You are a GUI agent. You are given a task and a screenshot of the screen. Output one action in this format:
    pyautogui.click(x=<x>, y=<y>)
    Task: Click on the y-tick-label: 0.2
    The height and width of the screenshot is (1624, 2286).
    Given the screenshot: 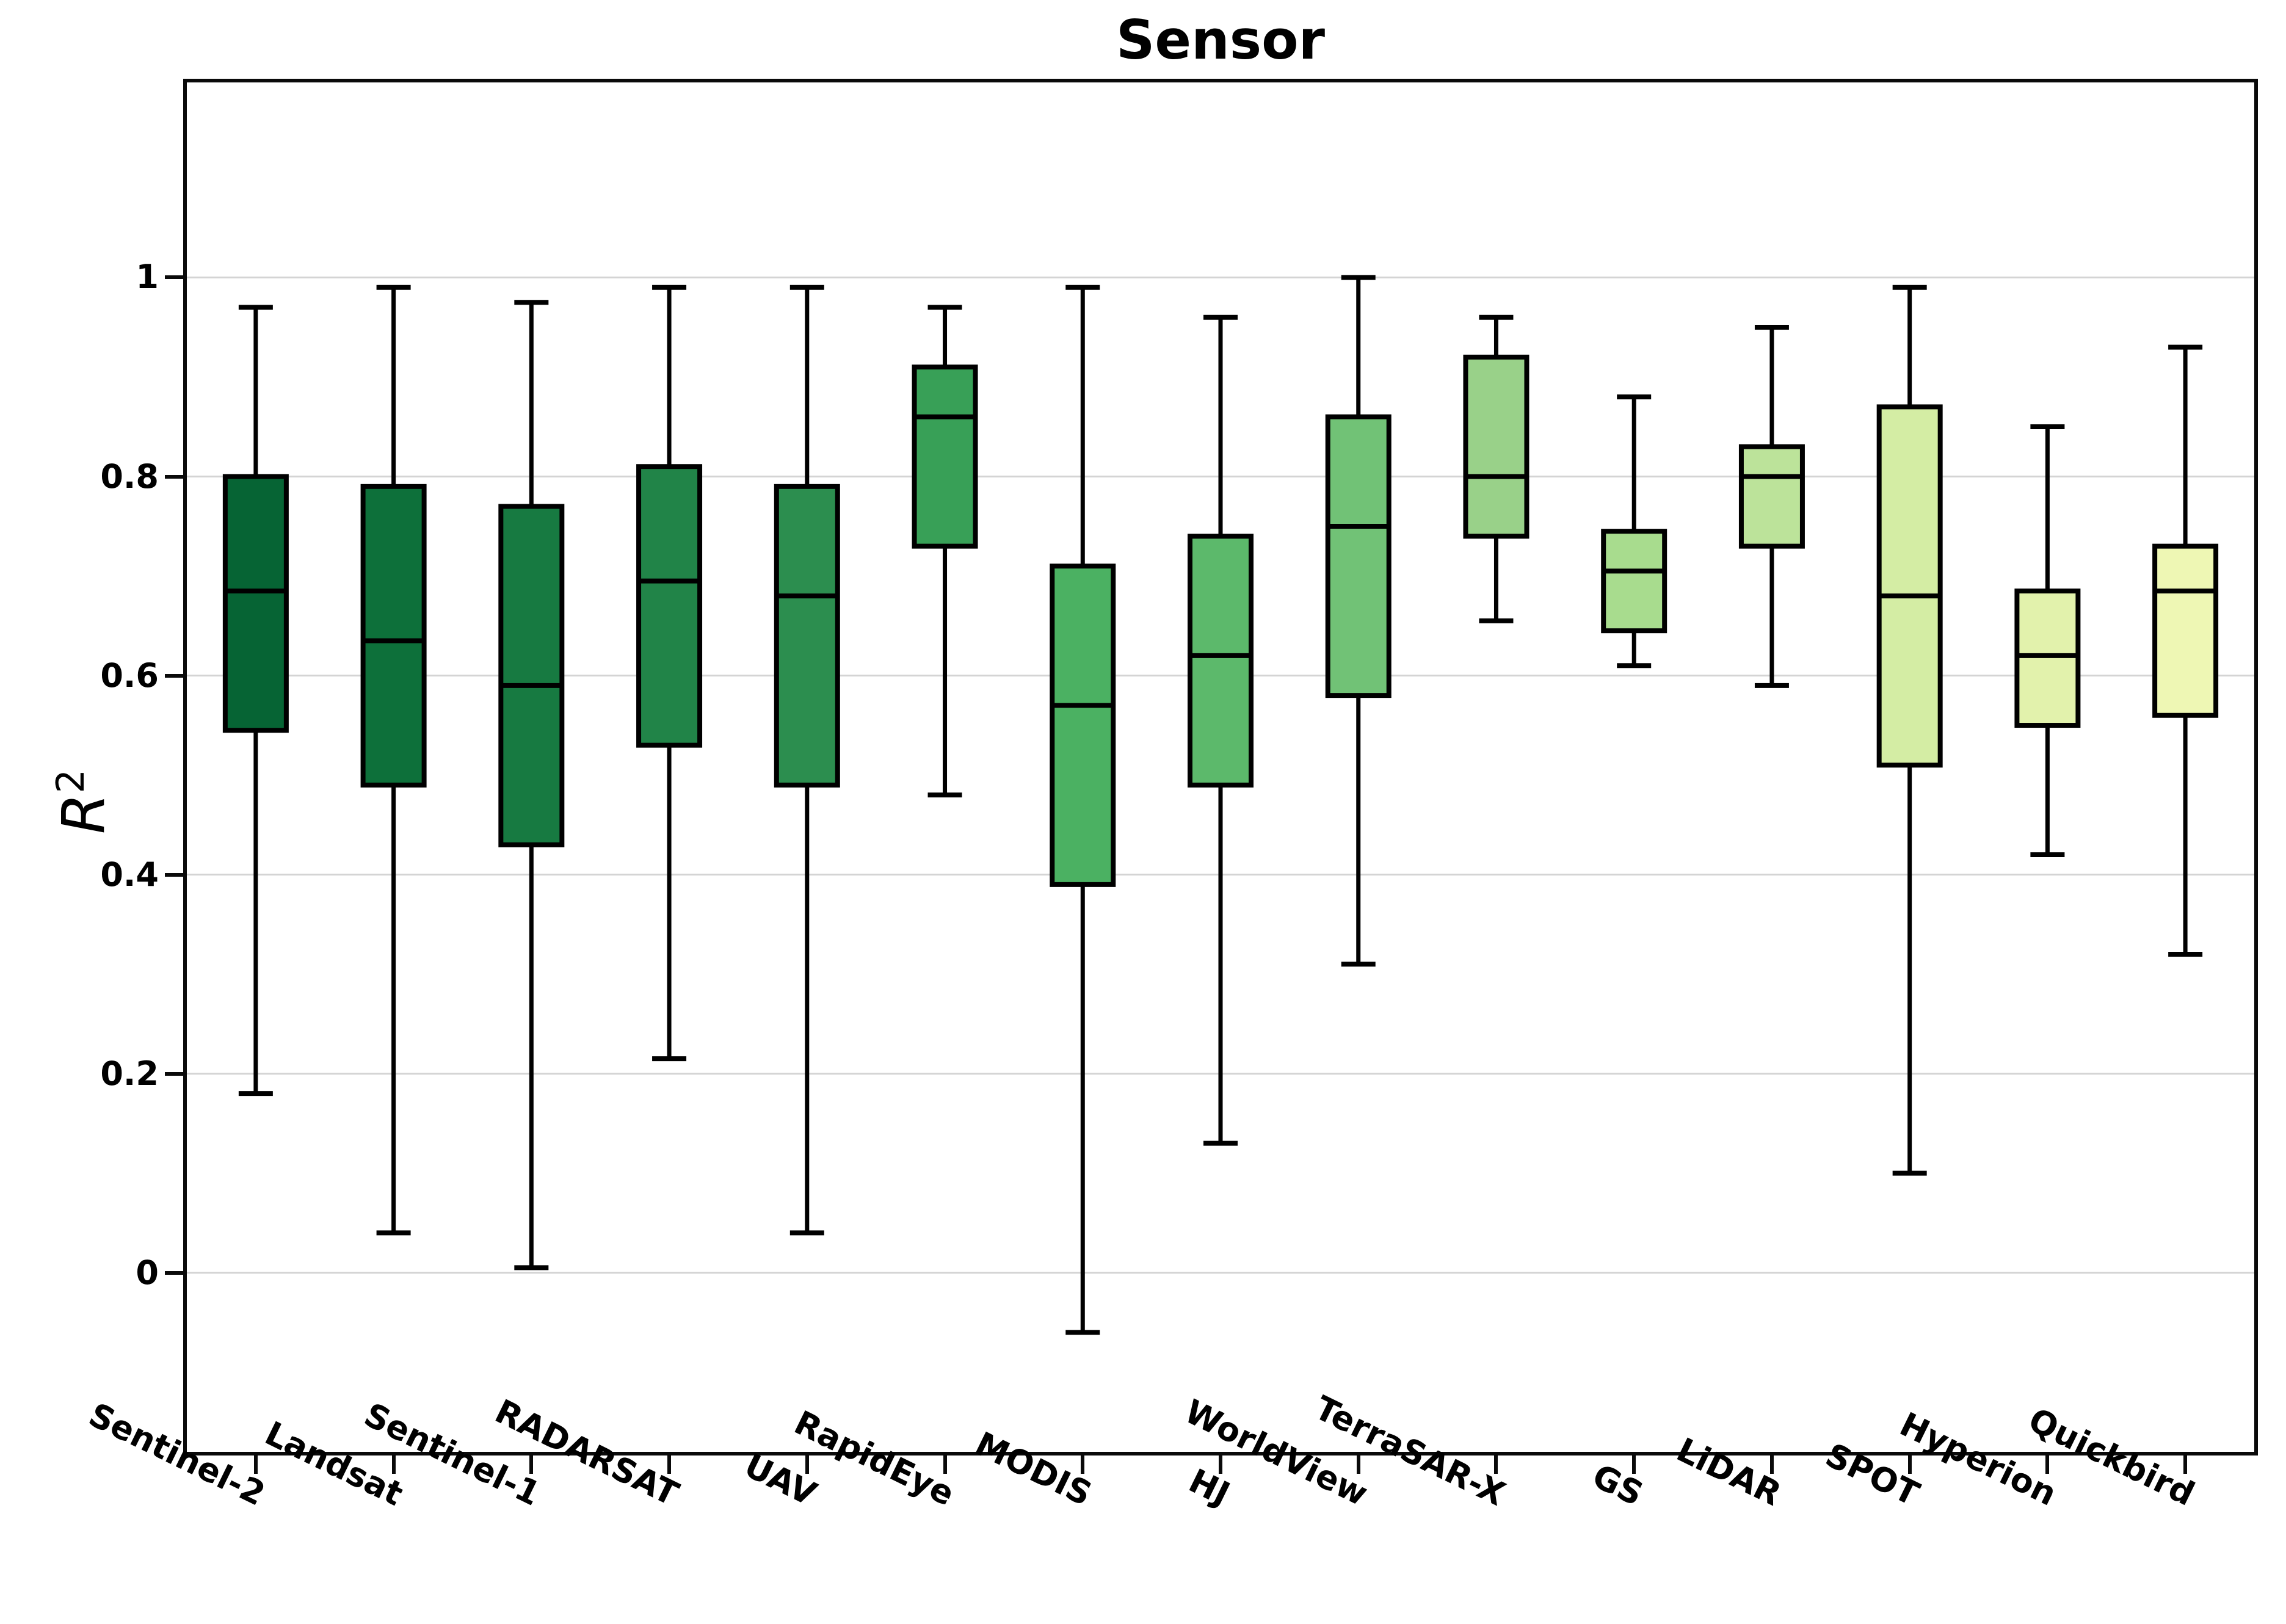 What is the action you would take?
    pyautogui.click(x=130, y=1073)
    